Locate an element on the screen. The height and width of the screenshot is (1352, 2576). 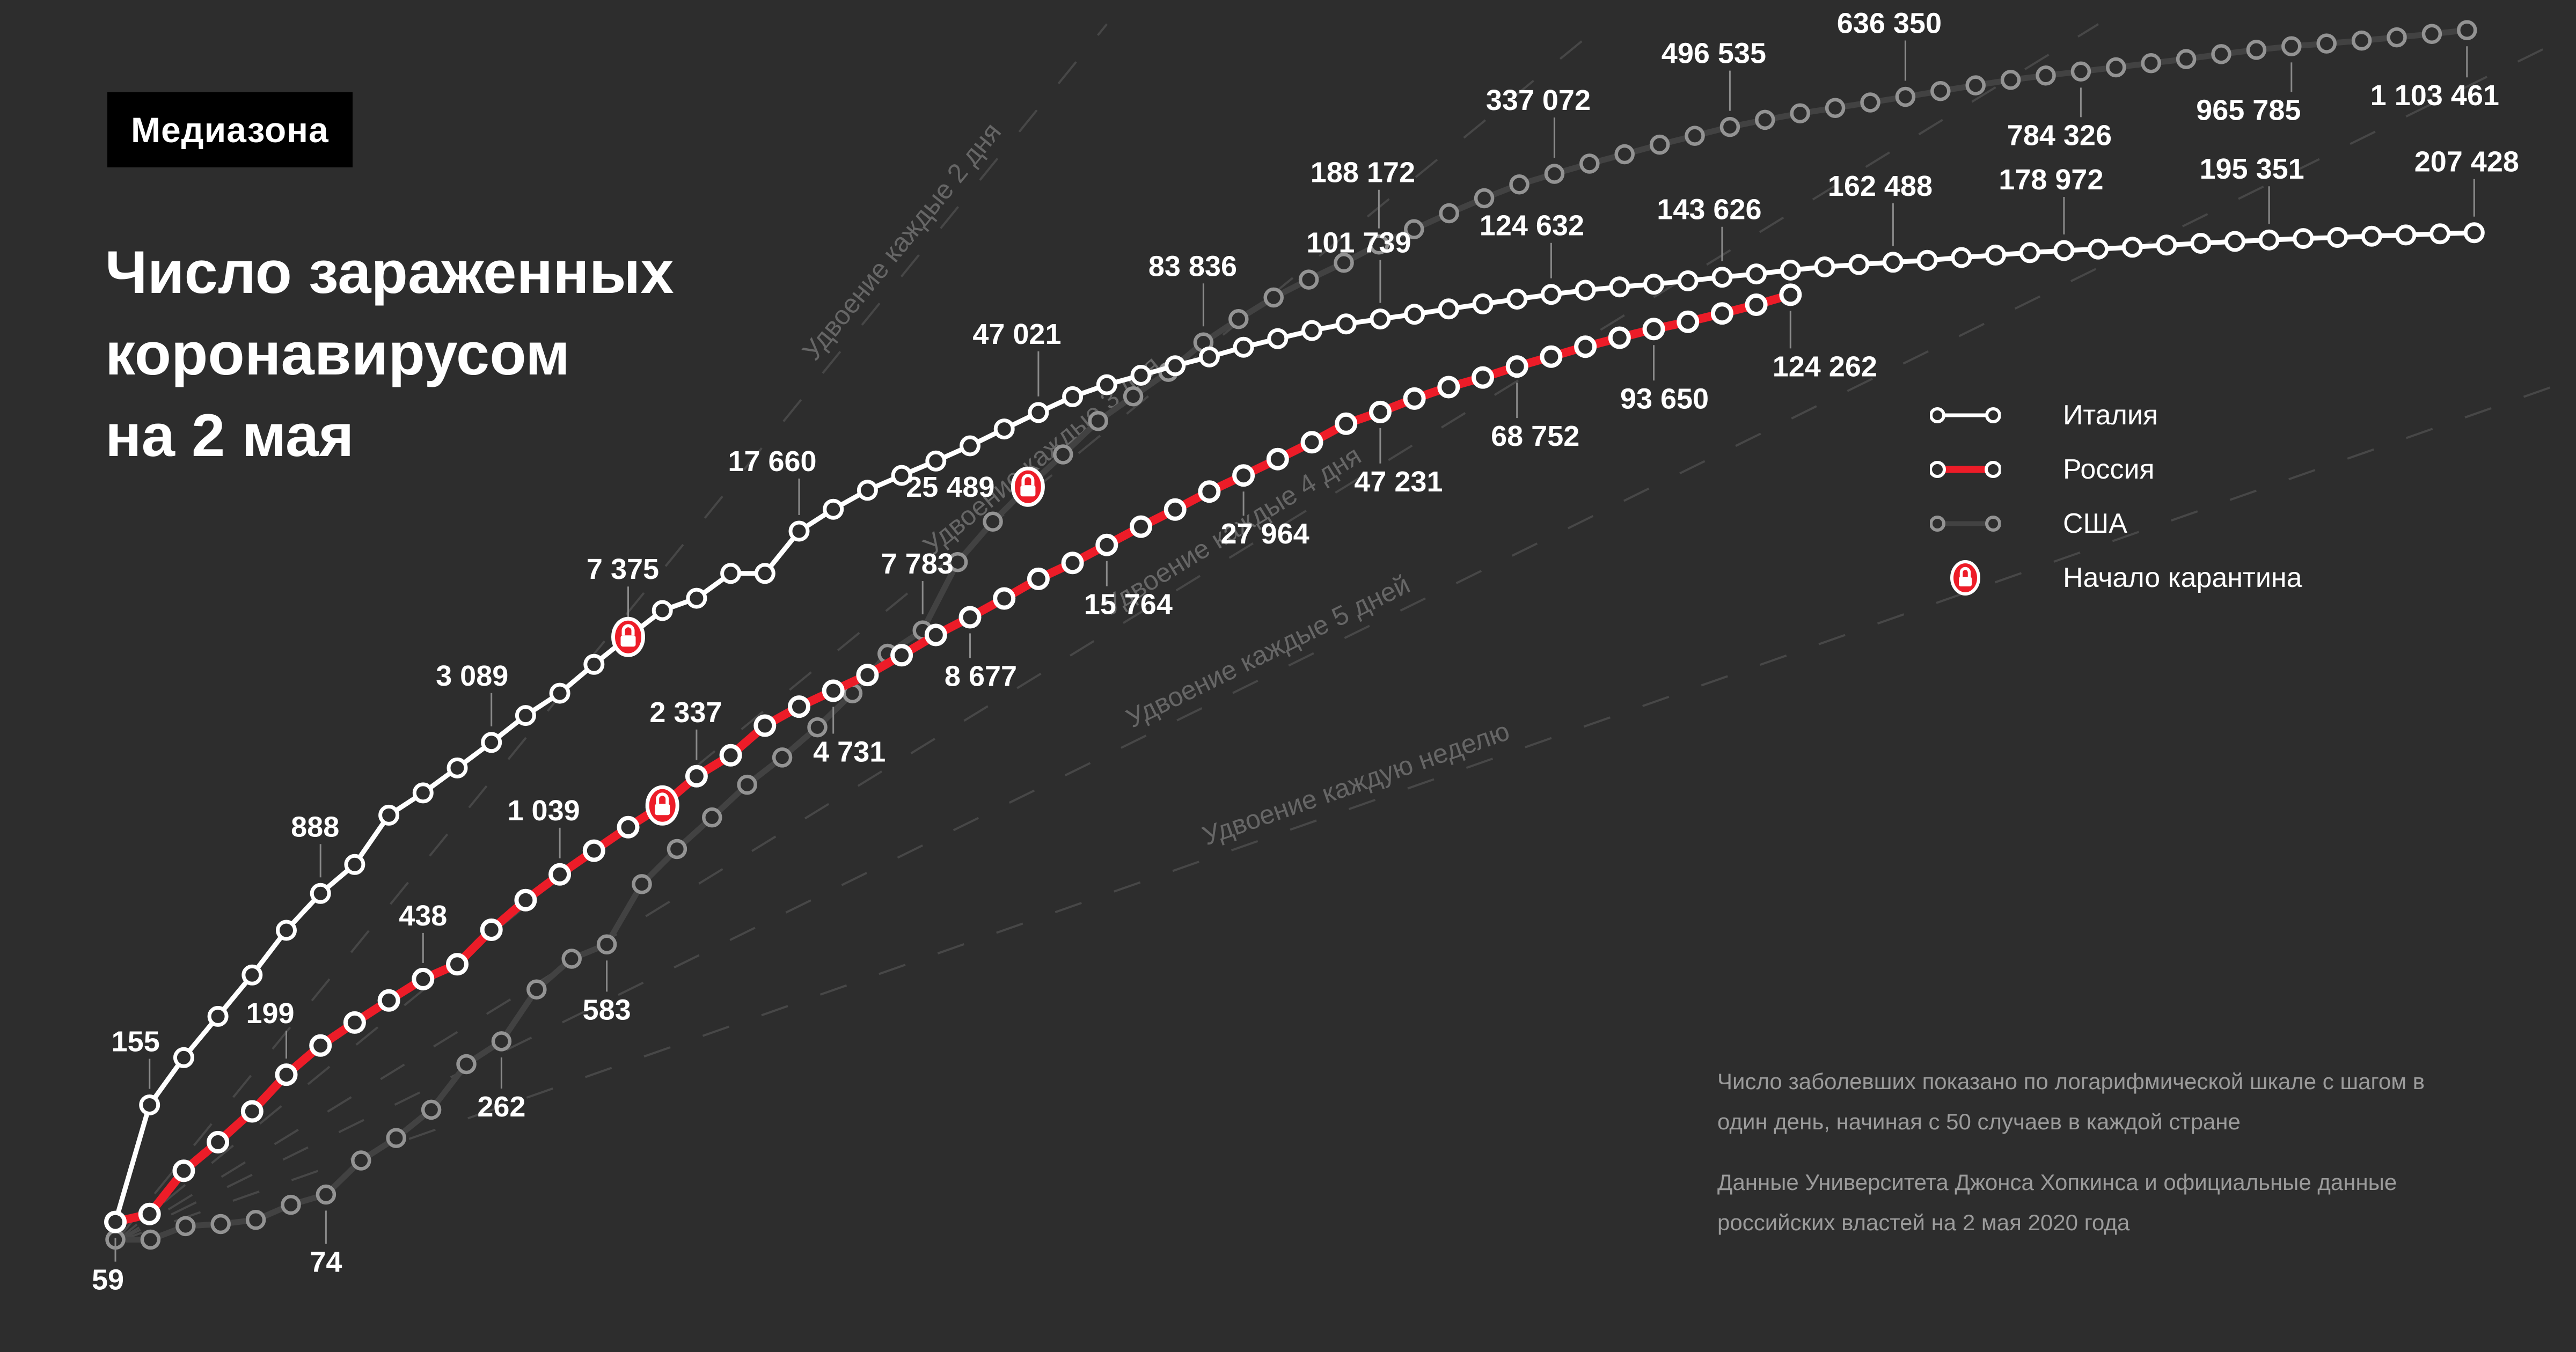
legend-label-quarantine: Начало карантина is located at coordinates (2182, 577).